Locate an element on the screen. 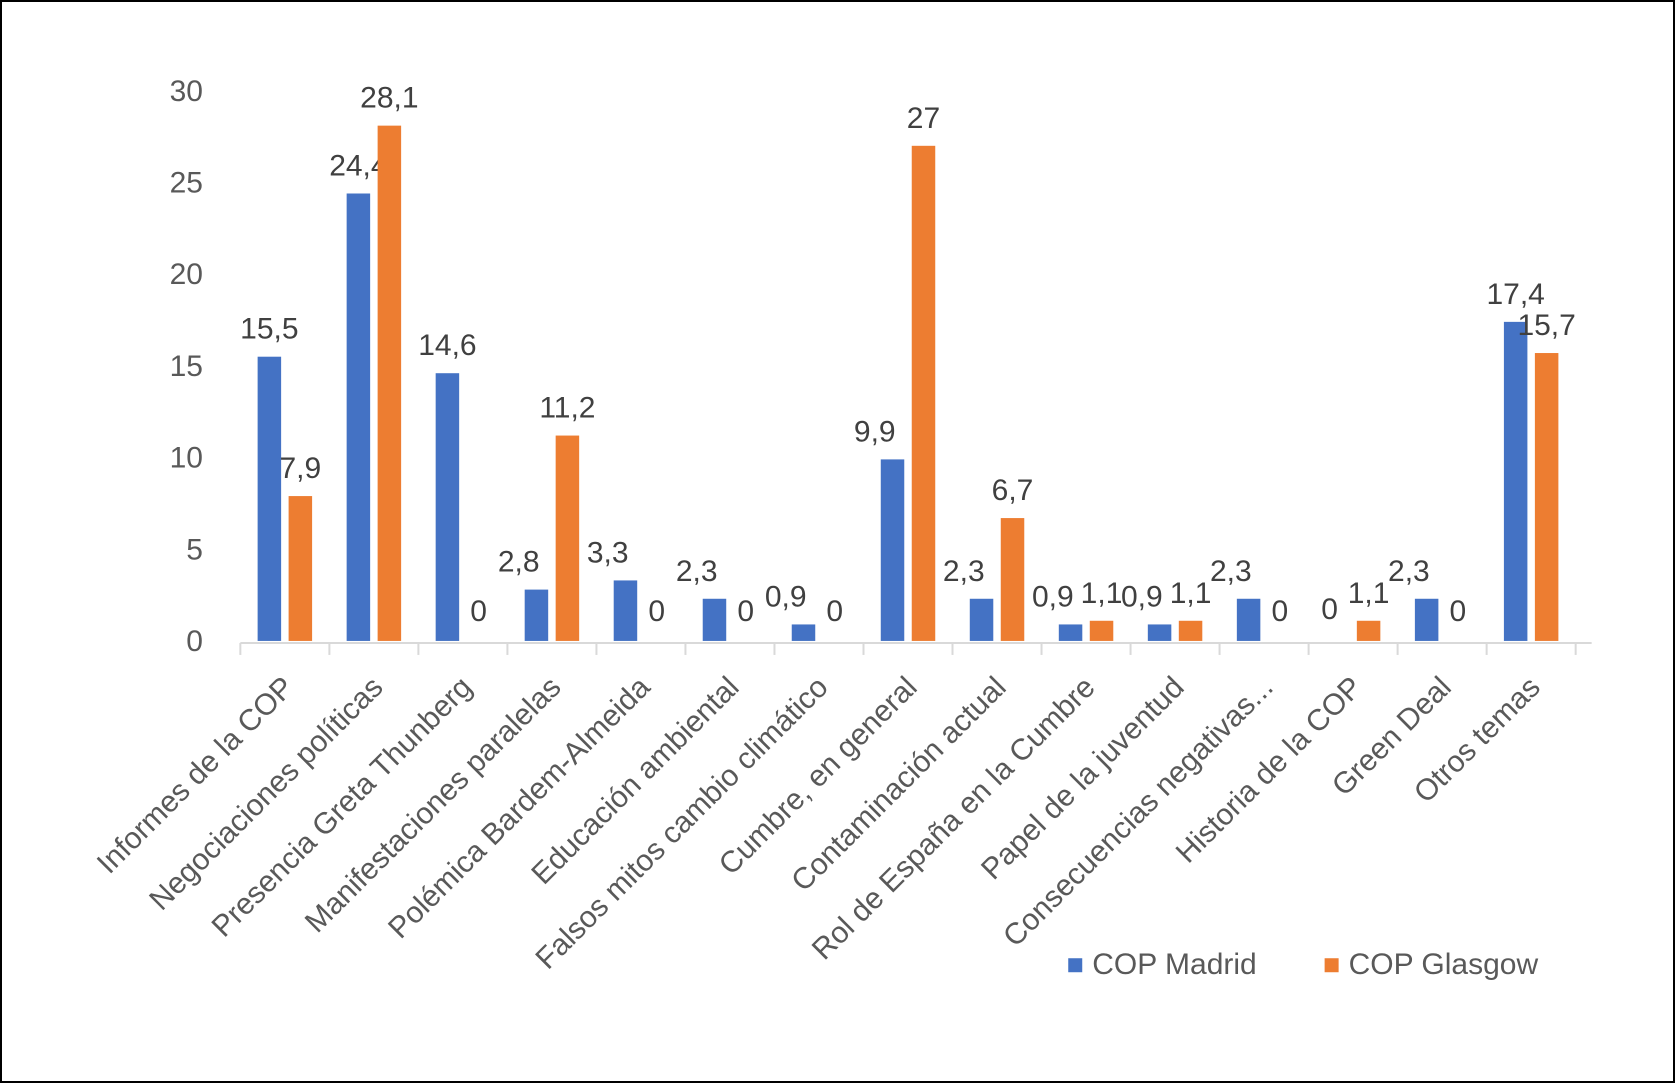 The image size is (1675, 1083). legend-label-cop-glasgow: COP Glasgow is located at coordinates (1444, 964).